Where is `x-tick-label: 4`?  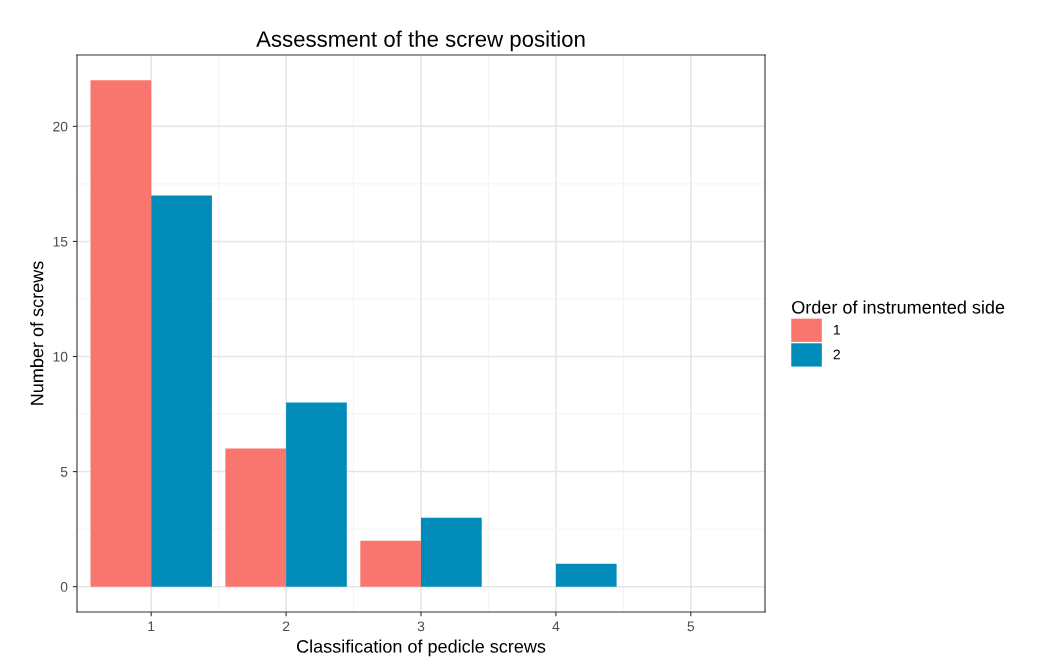
x-tick-label: 4 is located at coordinates (556, 626).